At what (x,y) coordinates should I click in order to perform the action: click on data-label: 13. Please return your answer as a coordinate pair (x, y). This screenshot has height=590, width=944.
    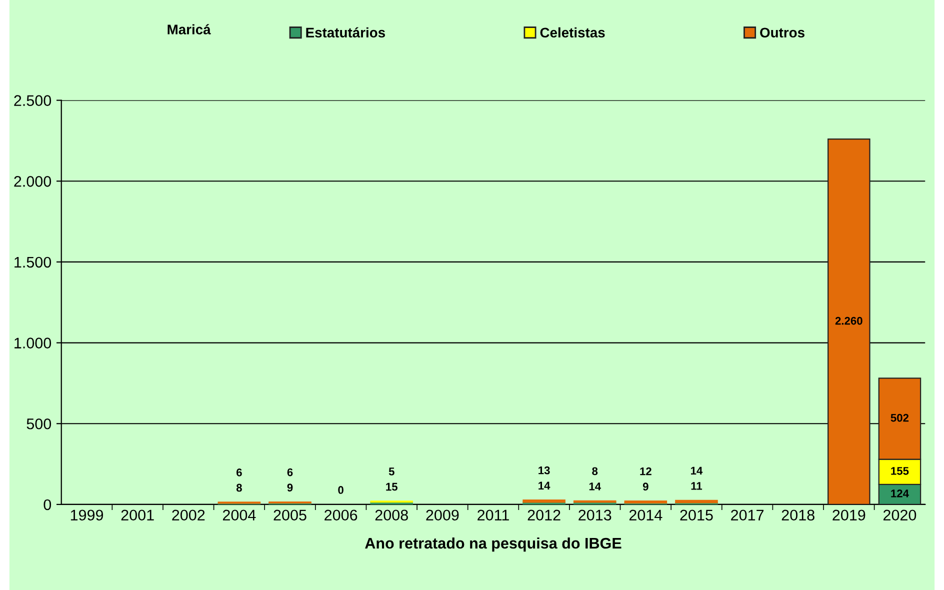
    Looking at the image, I should click on (544, 470).